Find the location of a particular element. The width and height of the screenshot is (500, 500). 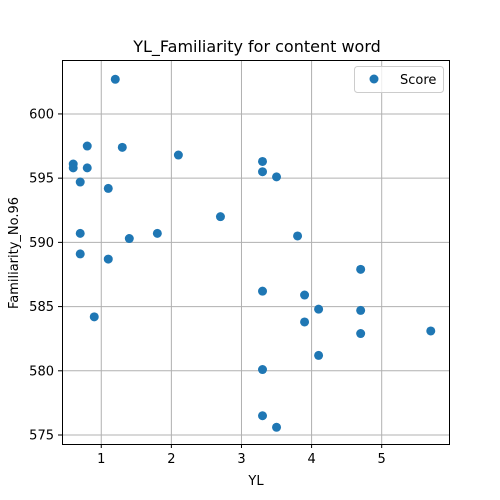

chart-title: YL_Familiarity for content word is located at coordinates (256, 47).